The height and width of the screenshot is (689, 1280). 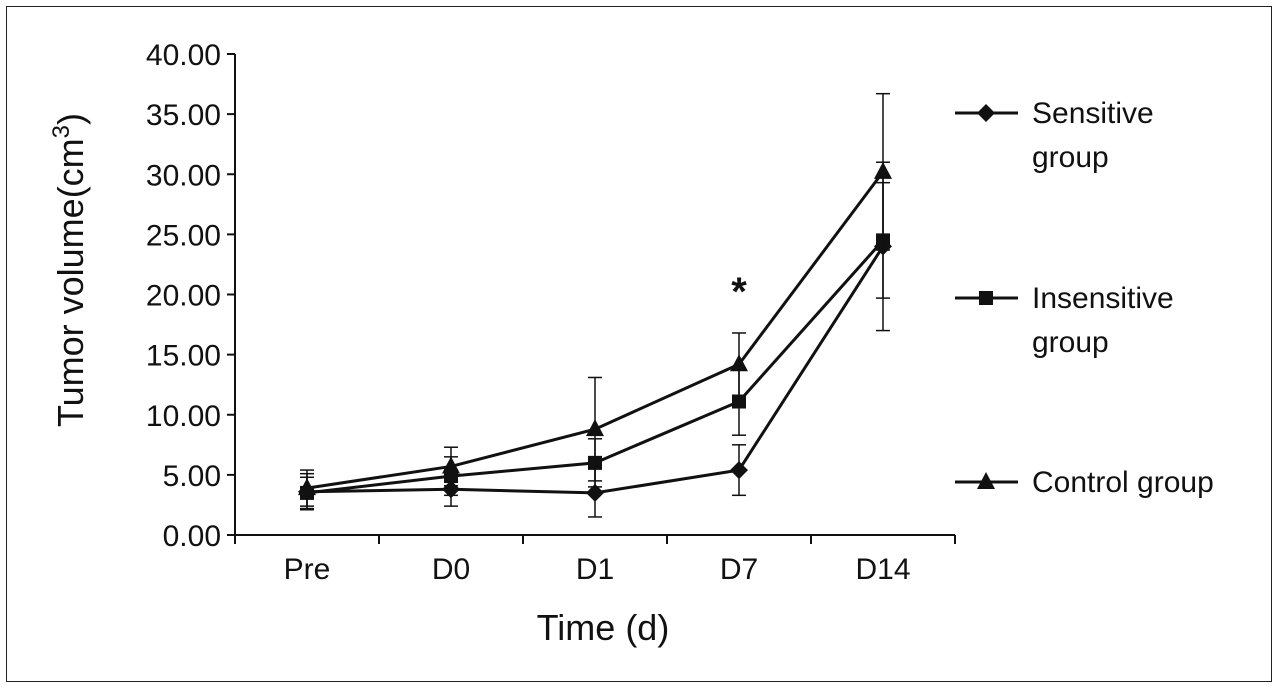 I want to click on y-axis-title-text: Tumor volume(cm, so click(x=70, y=282).